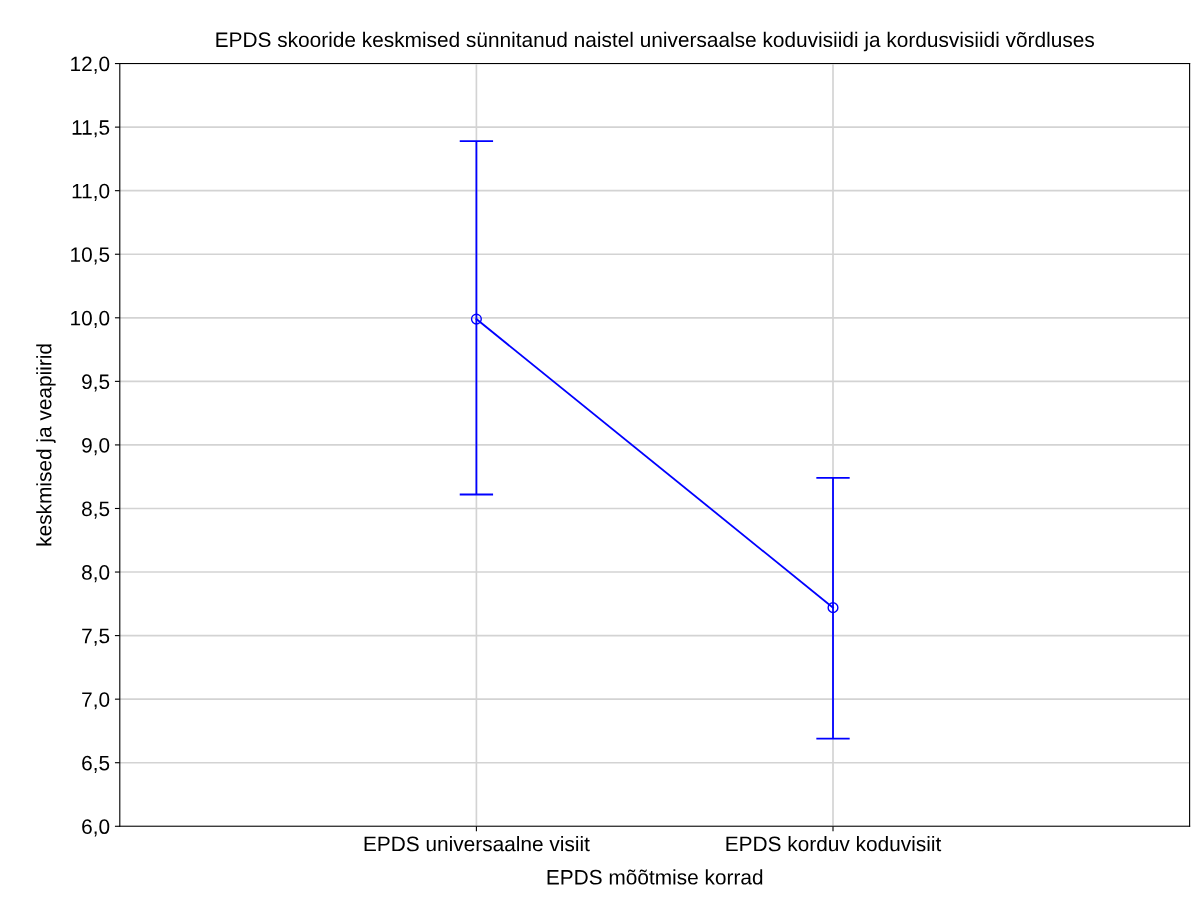  I want to click on y-tick-label: 8,0, so click(96, 574).